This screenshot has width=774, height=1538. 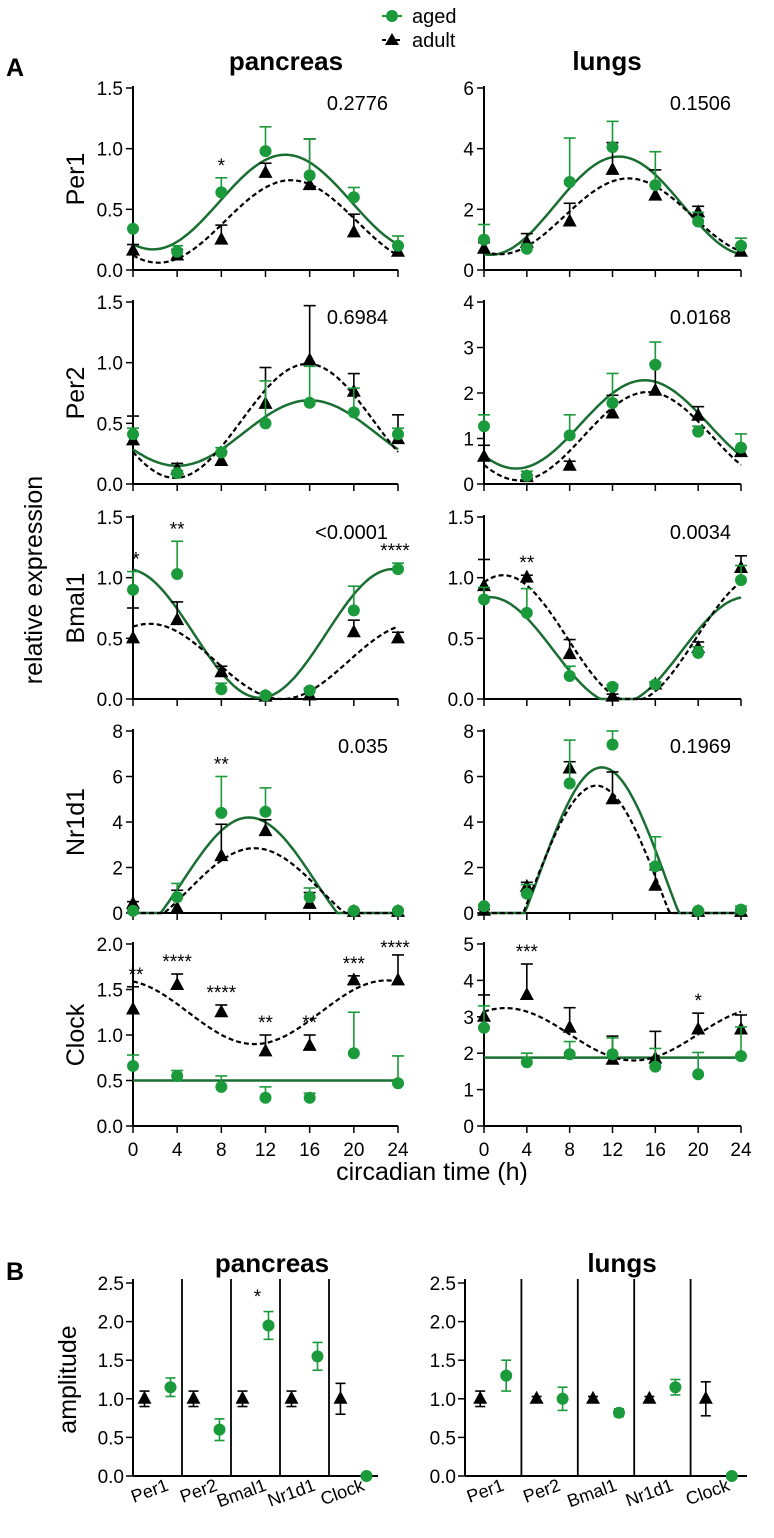 What do you see at coordinates (605, 823) in the screenshot?
I see `subplot-lungs-nr1d1: 0 2 4 6 8 0.1969` at bounding box center [605, 823].